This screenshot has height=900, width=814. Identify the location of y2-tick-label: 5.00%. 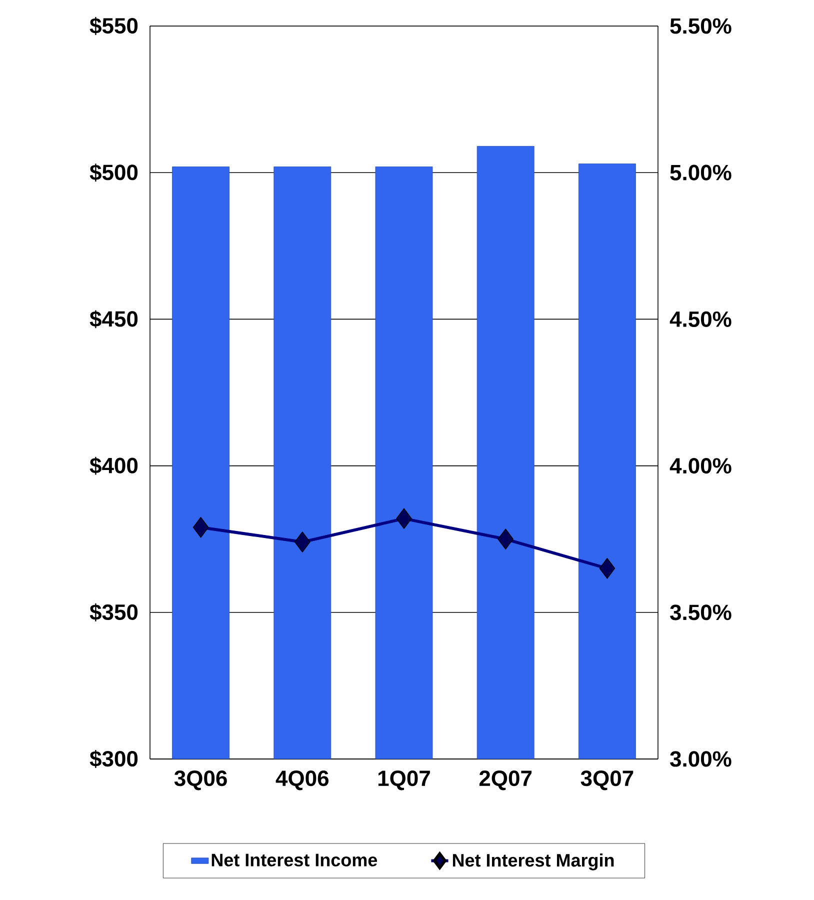
(701, 172).